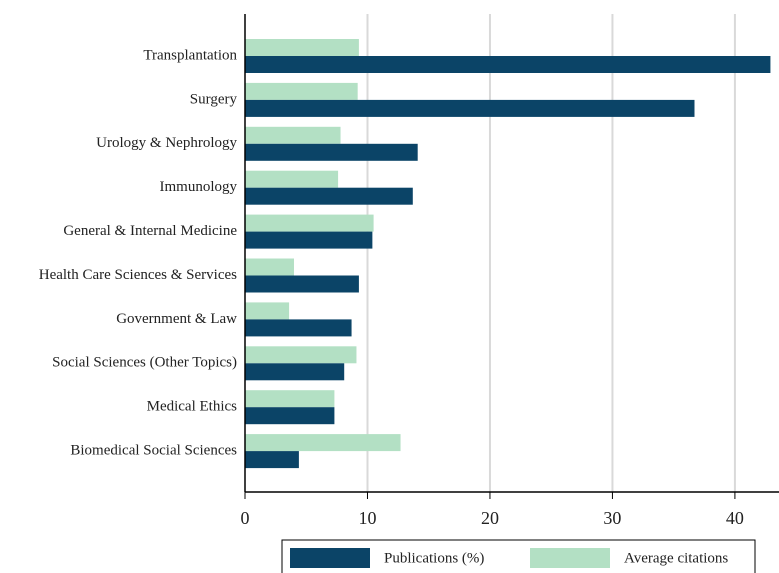 Image resolution: width=779 pixels, height=573 pixels. Describe the element at coordinates (176, 319) in the screenshot. I see `y-tick-label: Government & Law` at that location.